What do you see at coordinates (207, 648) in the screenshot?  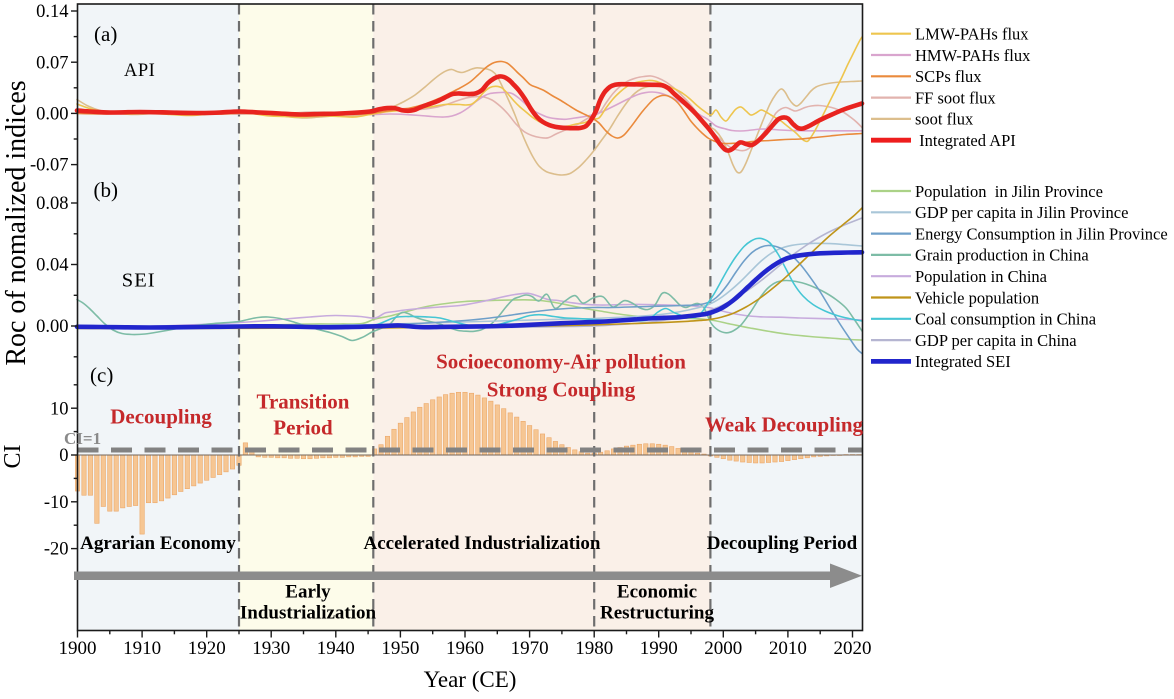 I see `svg-text: 1920` at bounding box center [207, 648].